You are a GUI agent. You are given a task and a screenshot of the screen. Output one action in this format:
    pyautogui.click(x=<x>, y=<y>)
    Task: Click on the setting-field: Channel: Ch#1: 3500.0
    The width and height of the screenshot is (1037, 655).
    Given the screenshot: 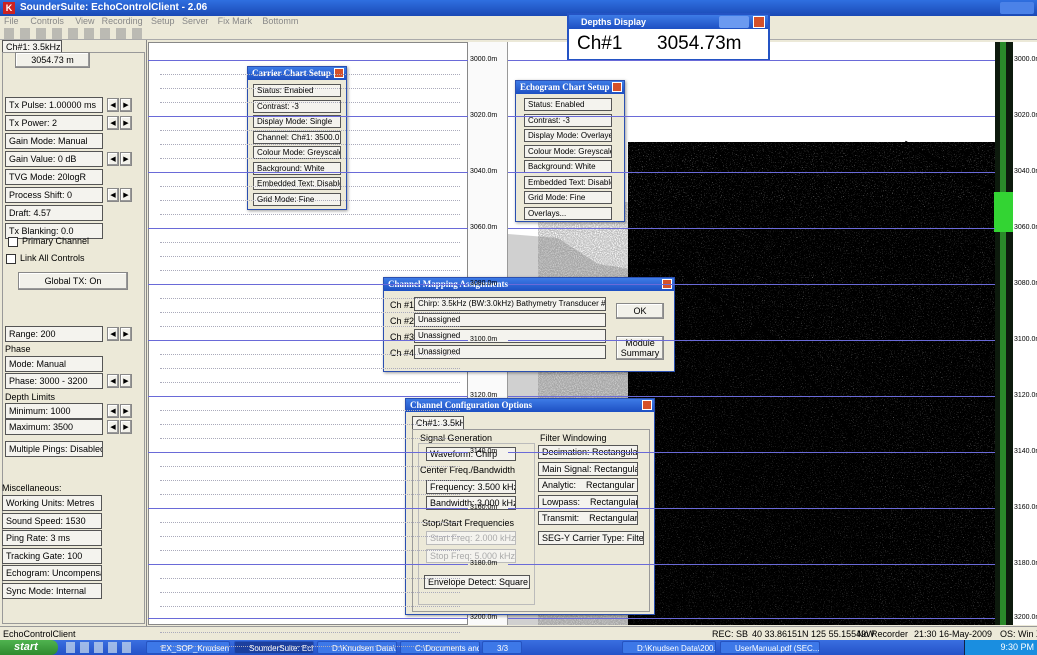 What is the action you would take?
    pyautogui.click(x=297, y=137)
    